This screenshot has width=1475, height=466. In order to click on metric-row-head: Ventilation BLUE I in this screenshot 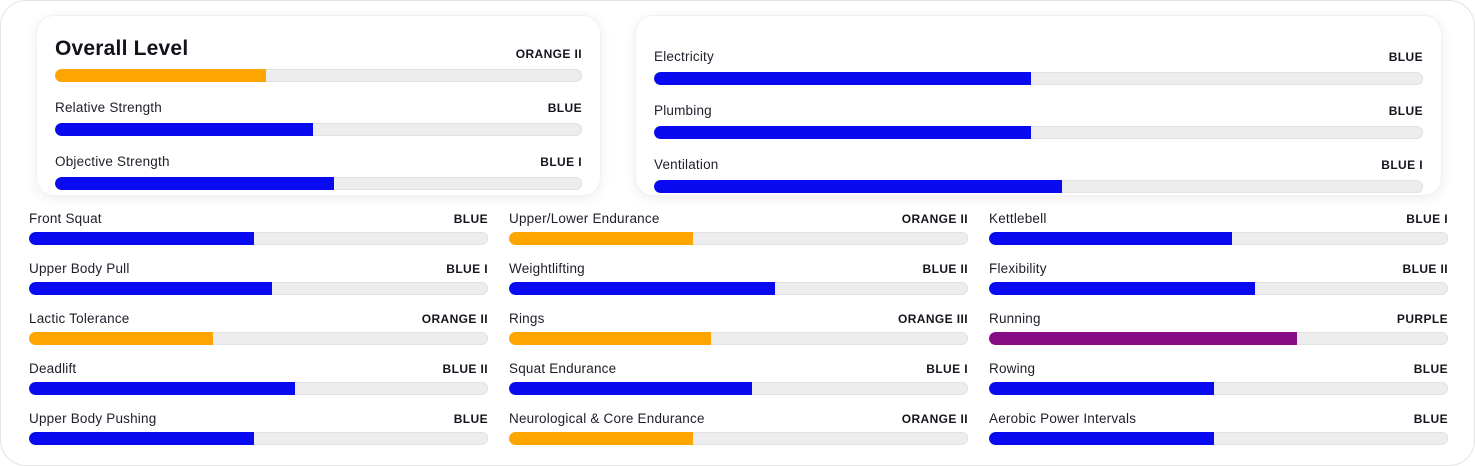, I will do `click(1038, 164)`.